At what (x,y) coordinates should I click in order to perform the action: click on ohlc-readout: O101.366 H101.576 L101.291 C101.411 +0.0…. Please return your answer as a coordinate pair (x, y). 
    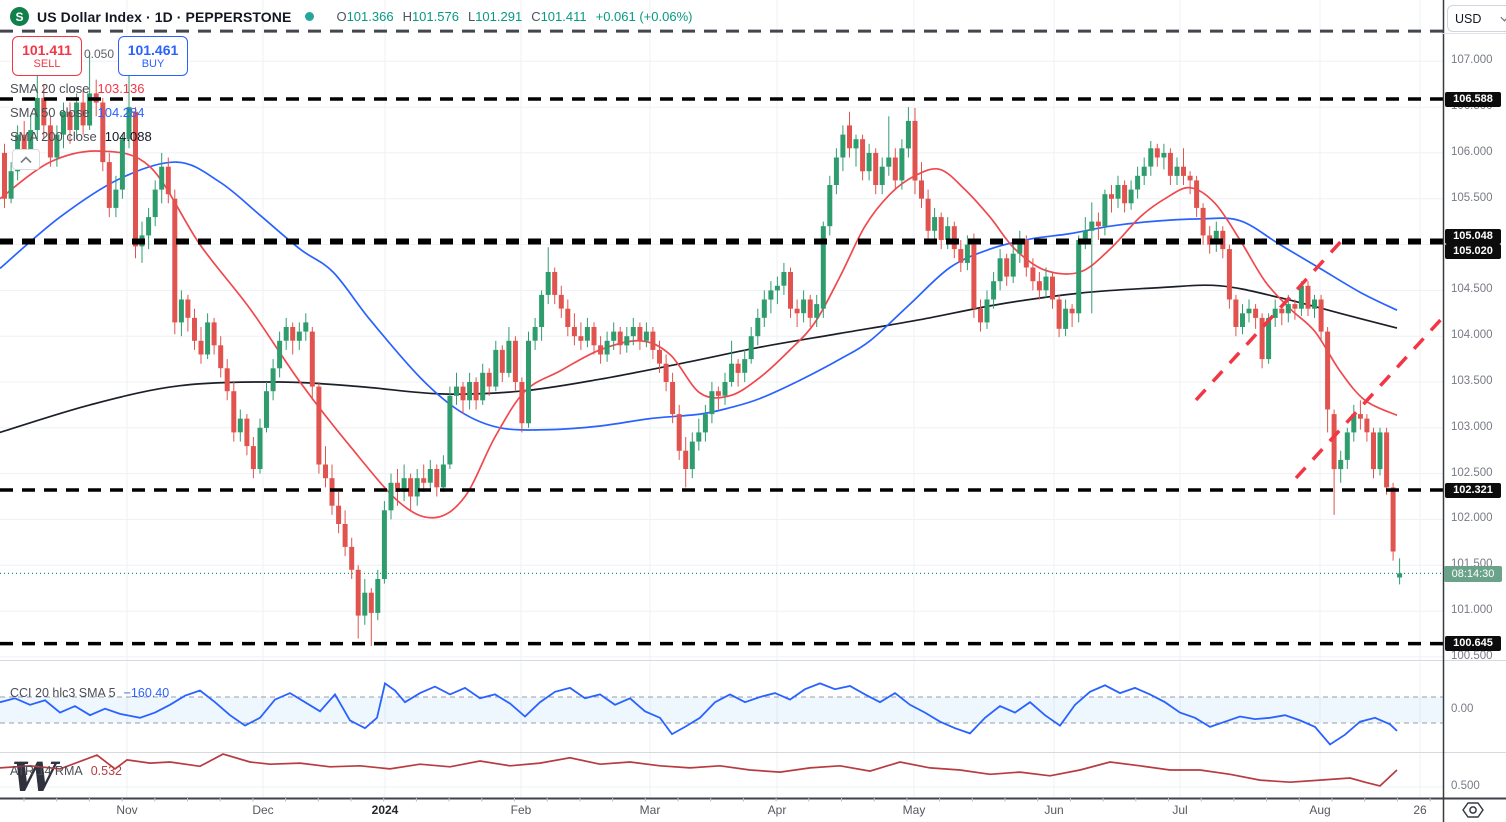
    Looking at the image, I should click on (514, 16).